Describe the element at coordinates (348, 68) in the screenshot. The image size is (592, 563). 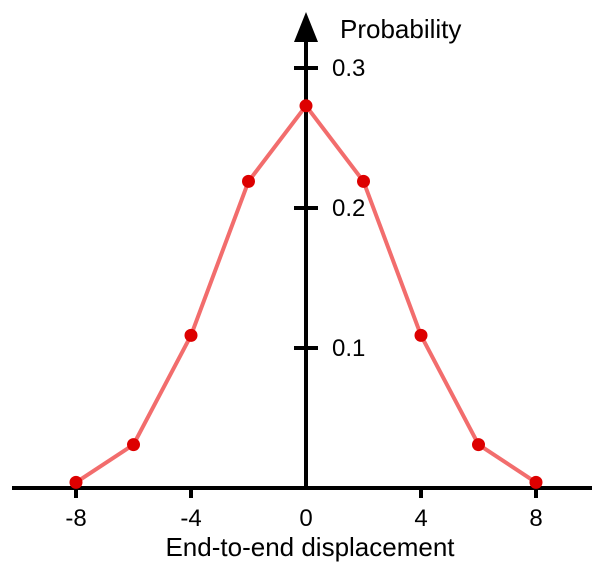
I see `y-tick-label: 0.3` at that location.